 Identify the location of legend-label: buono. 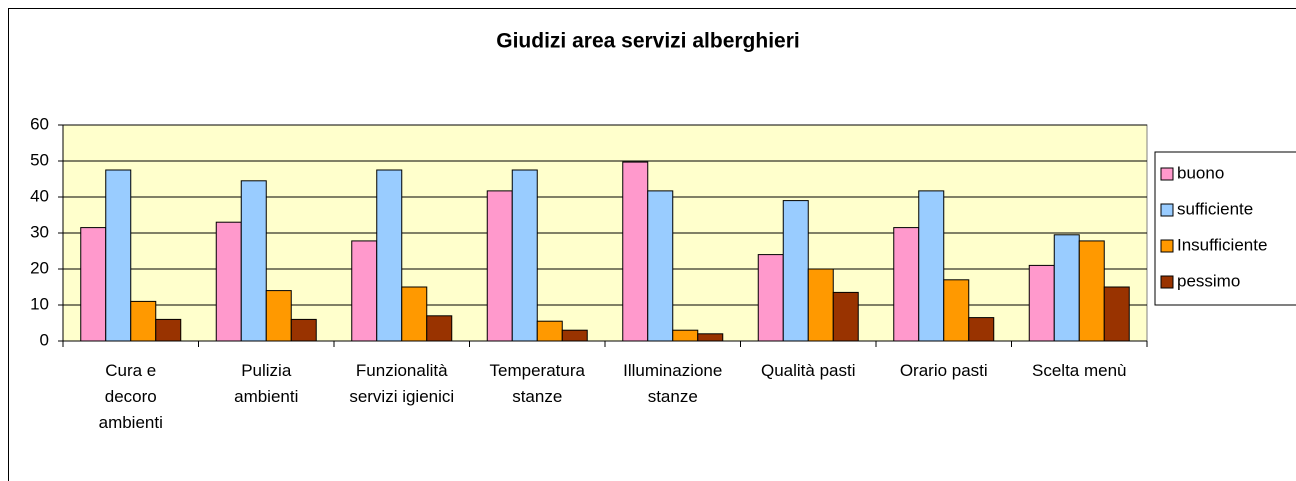
(1200, 172).